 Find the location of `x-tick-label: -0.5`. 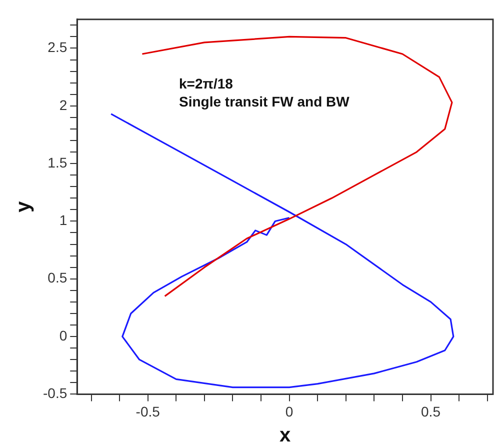

x-tick-label: -0.5 is located at coordinates (148, 411).